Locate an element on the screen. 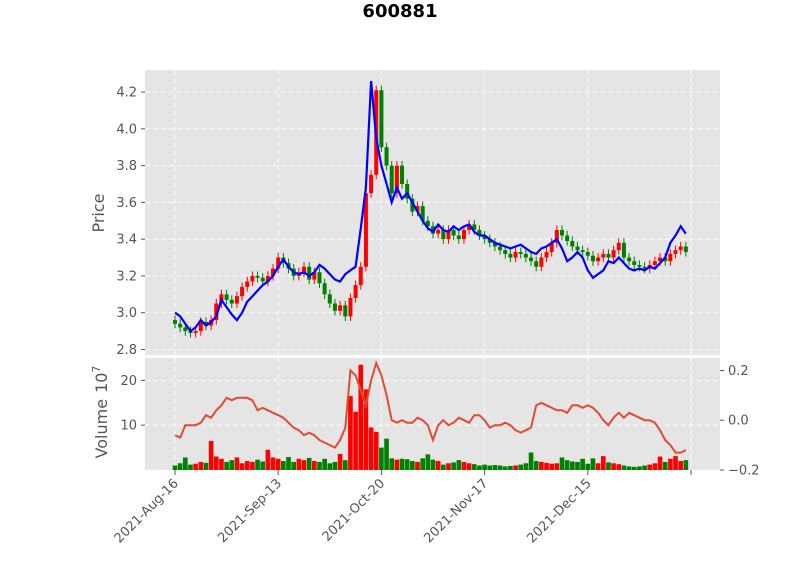  price-tick-label: 2.8 is located at coordinates (126, 350).